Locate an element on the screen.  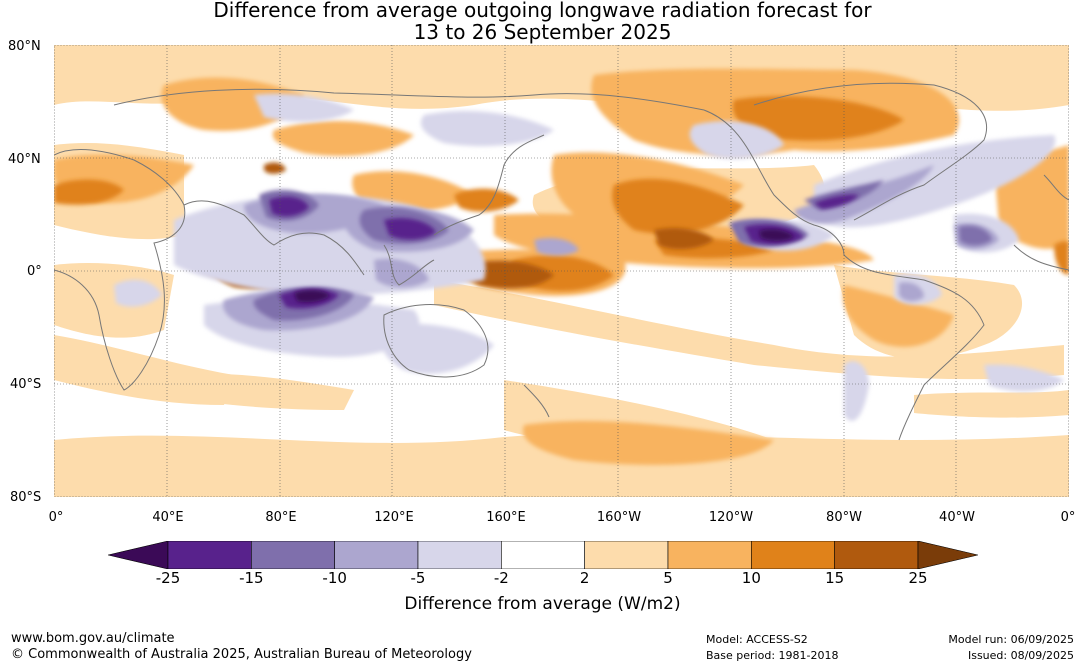
lat-label-40n: 40°N is located at coordinates (24, 159).